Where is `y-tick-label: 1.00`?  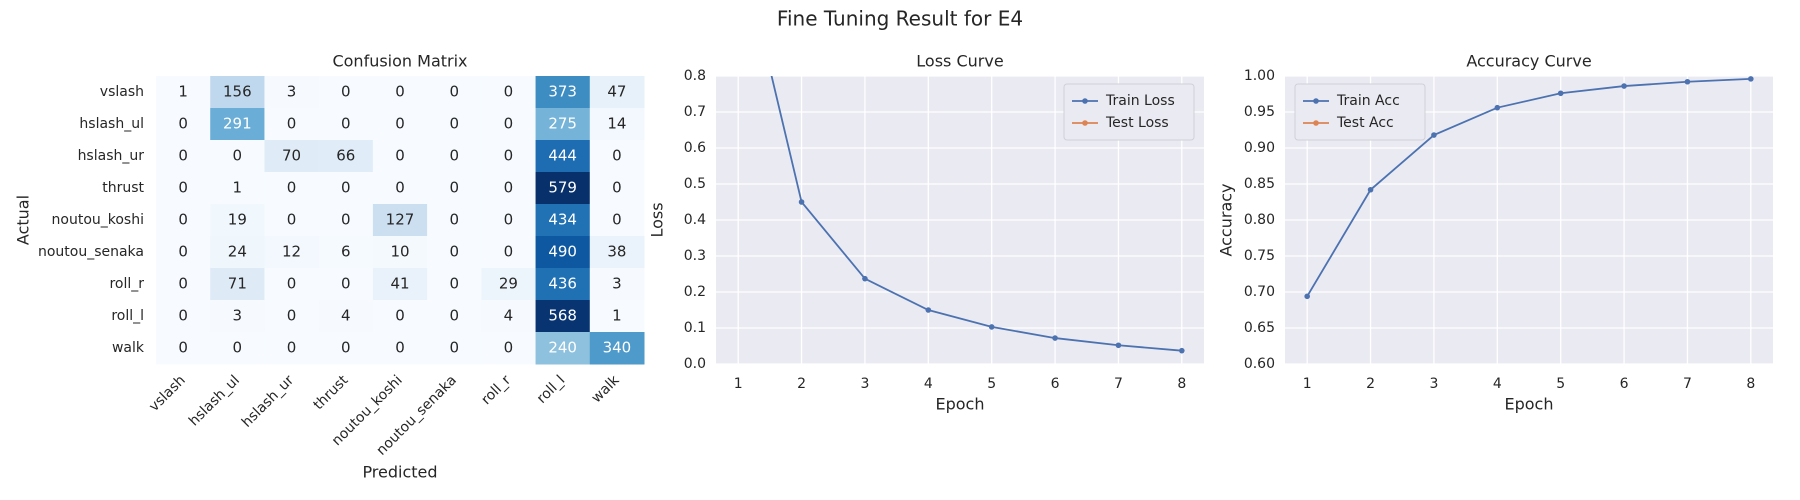
y-tick-label: 1.00 is located at coordinates (1259, 76).